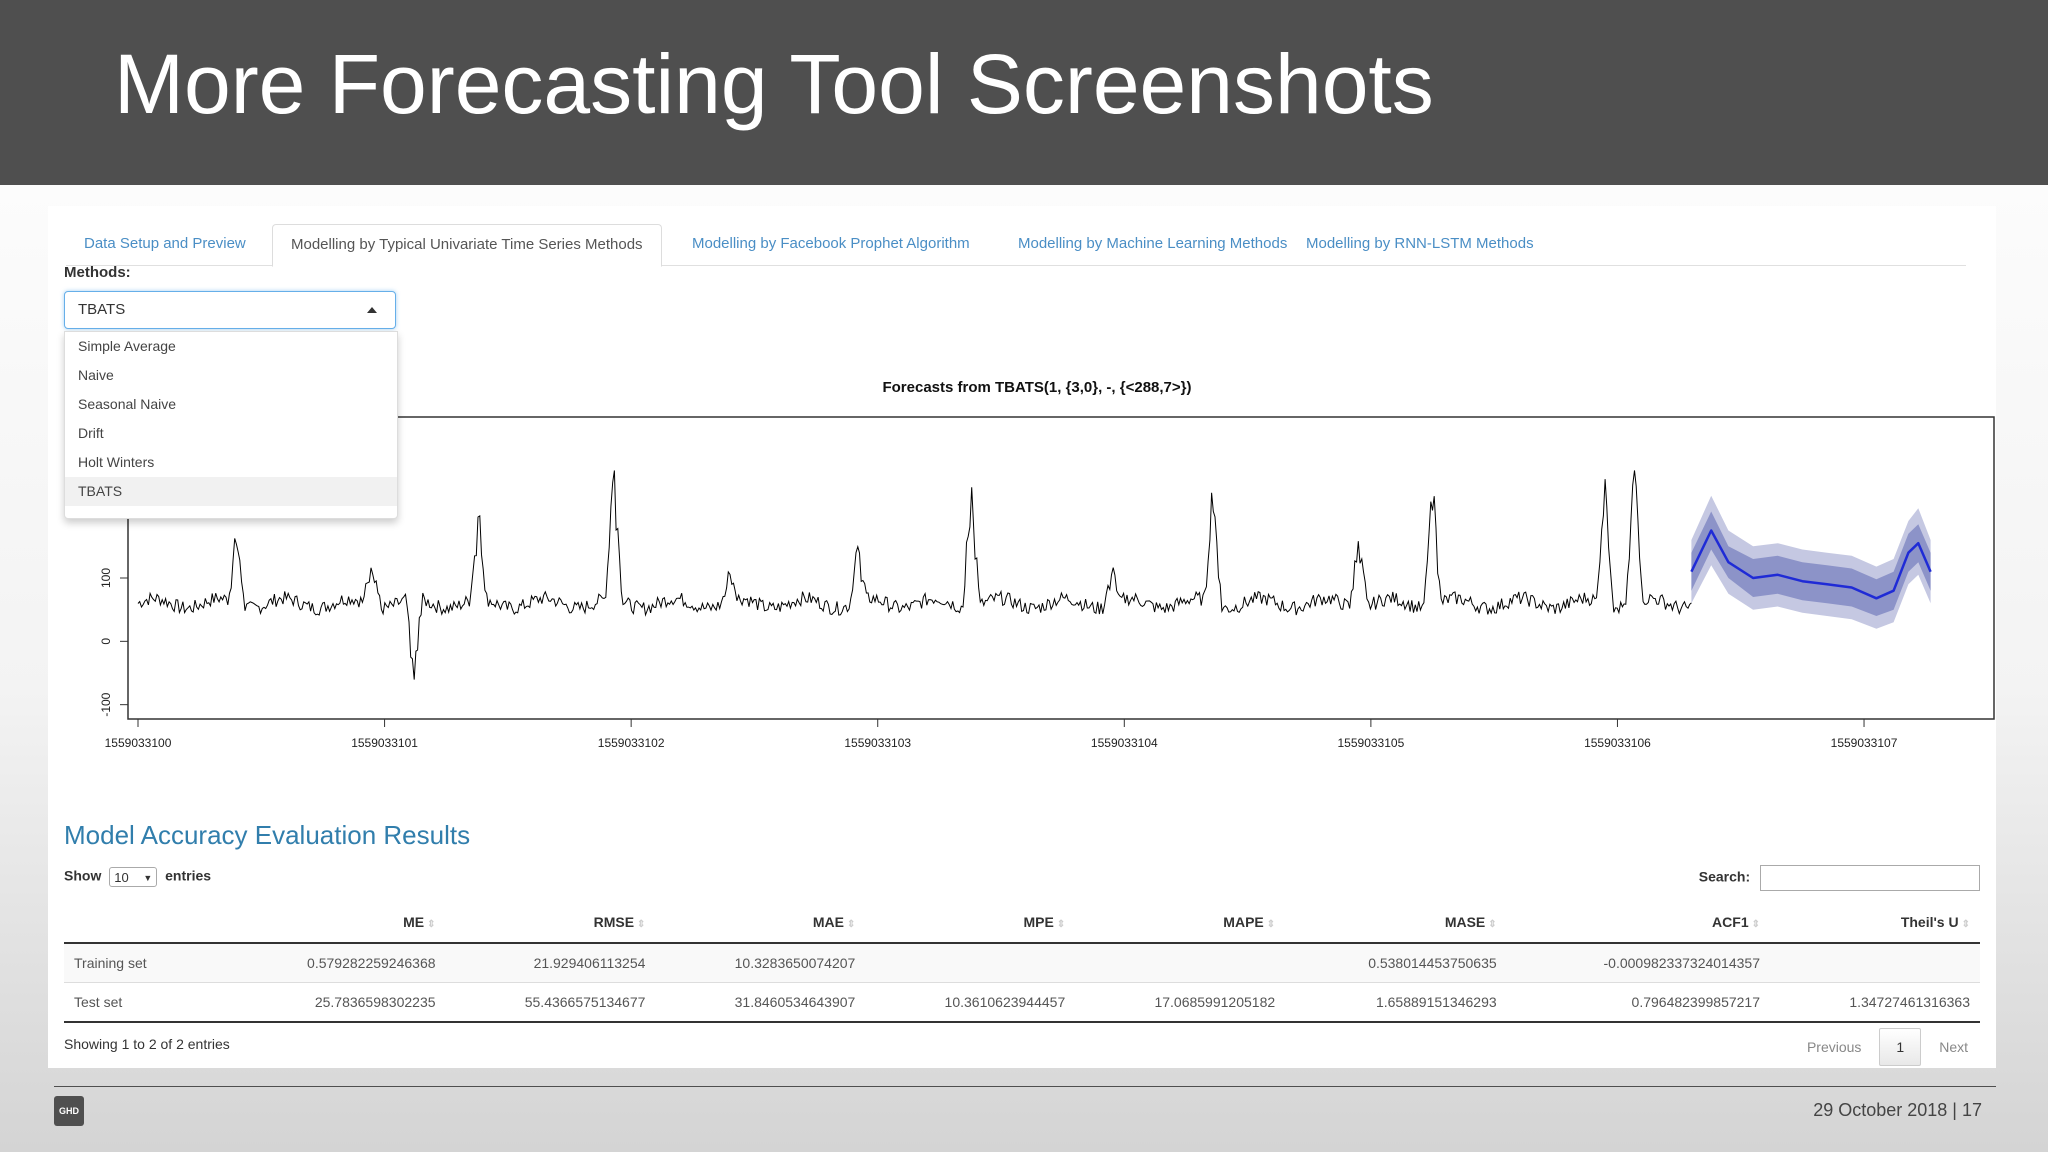  I want to click on history-series-line, so click(914, 575).